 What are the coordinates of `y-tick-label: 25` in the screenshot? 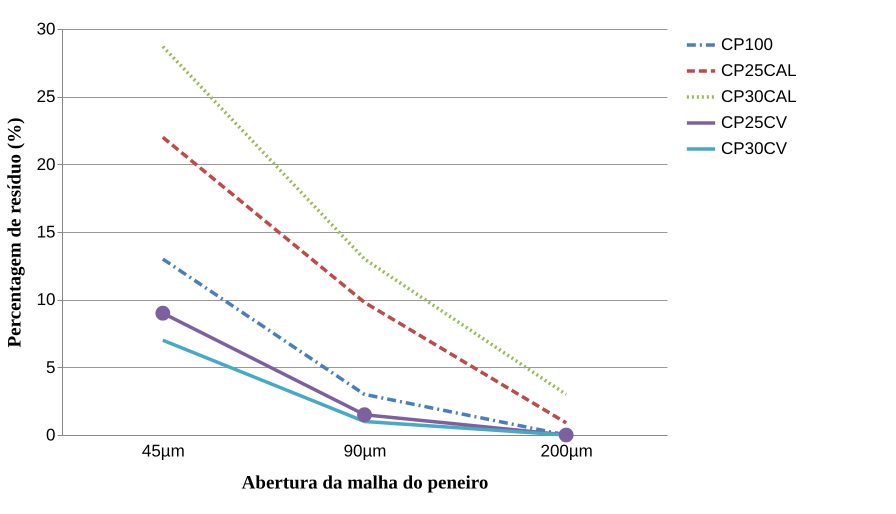 It's located at (46, 96).